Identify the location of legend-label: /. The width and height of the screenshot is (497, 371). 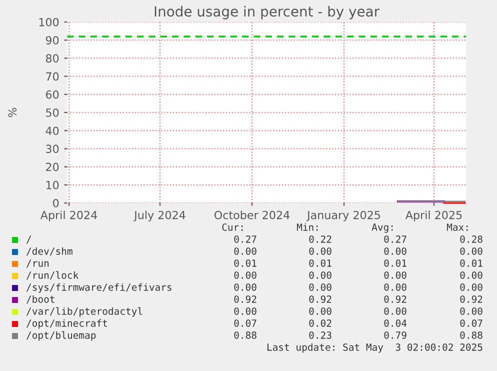
(29, 240).